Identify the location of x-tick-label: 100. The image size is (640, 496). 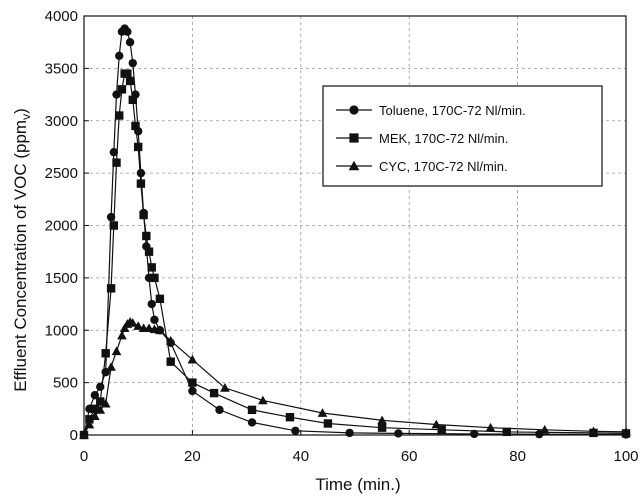
(625, 456).